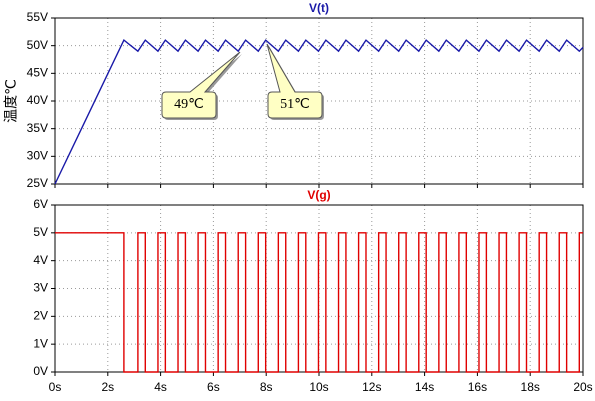 This screenshot has height=401, width=595. I want to click on y-tick-label: 5V, so click(40, 232).